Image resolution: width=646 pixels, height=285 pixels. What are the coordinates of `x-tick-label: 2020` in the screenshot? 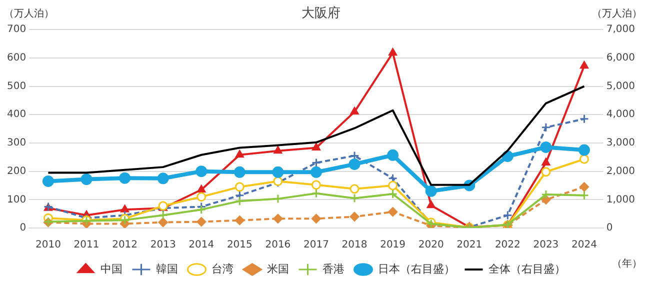 It's located at (431, 245).